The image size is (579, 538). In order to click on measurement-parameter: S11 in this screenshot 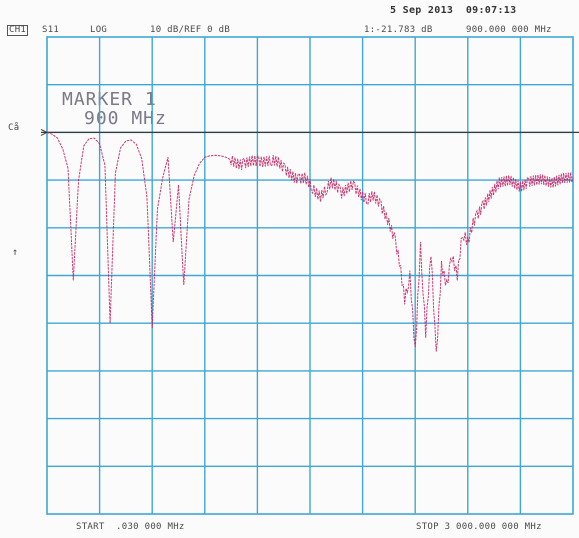, I will do `click(51, 30)`.